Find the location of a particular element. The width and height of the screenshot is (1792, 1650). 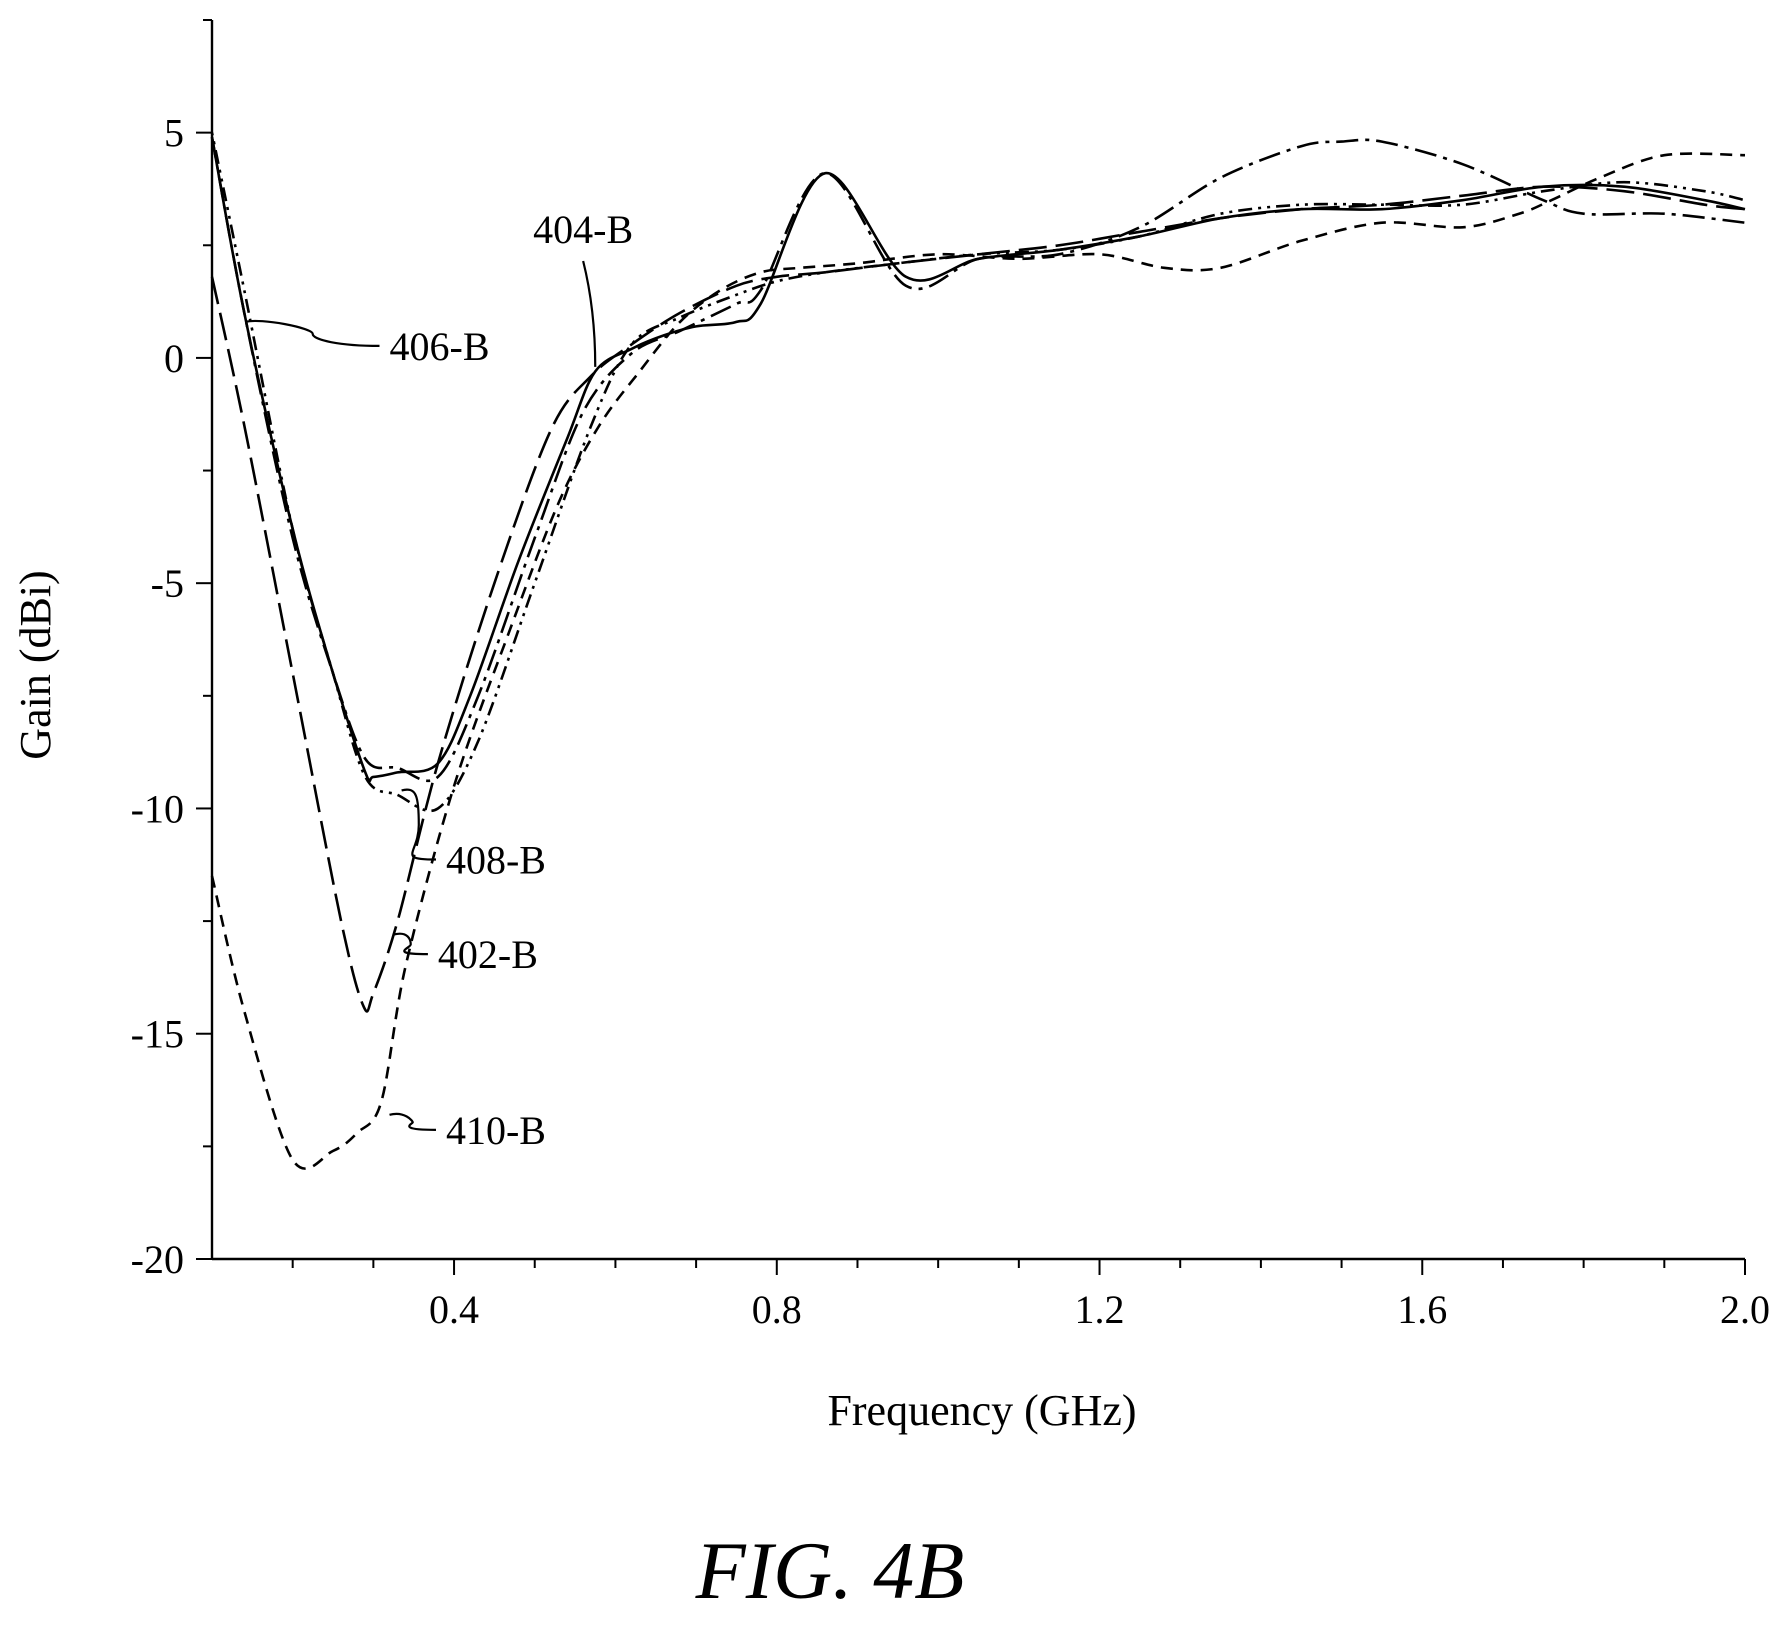

annotation-label-408-B: 408-B is located at coordinates (496, 860).